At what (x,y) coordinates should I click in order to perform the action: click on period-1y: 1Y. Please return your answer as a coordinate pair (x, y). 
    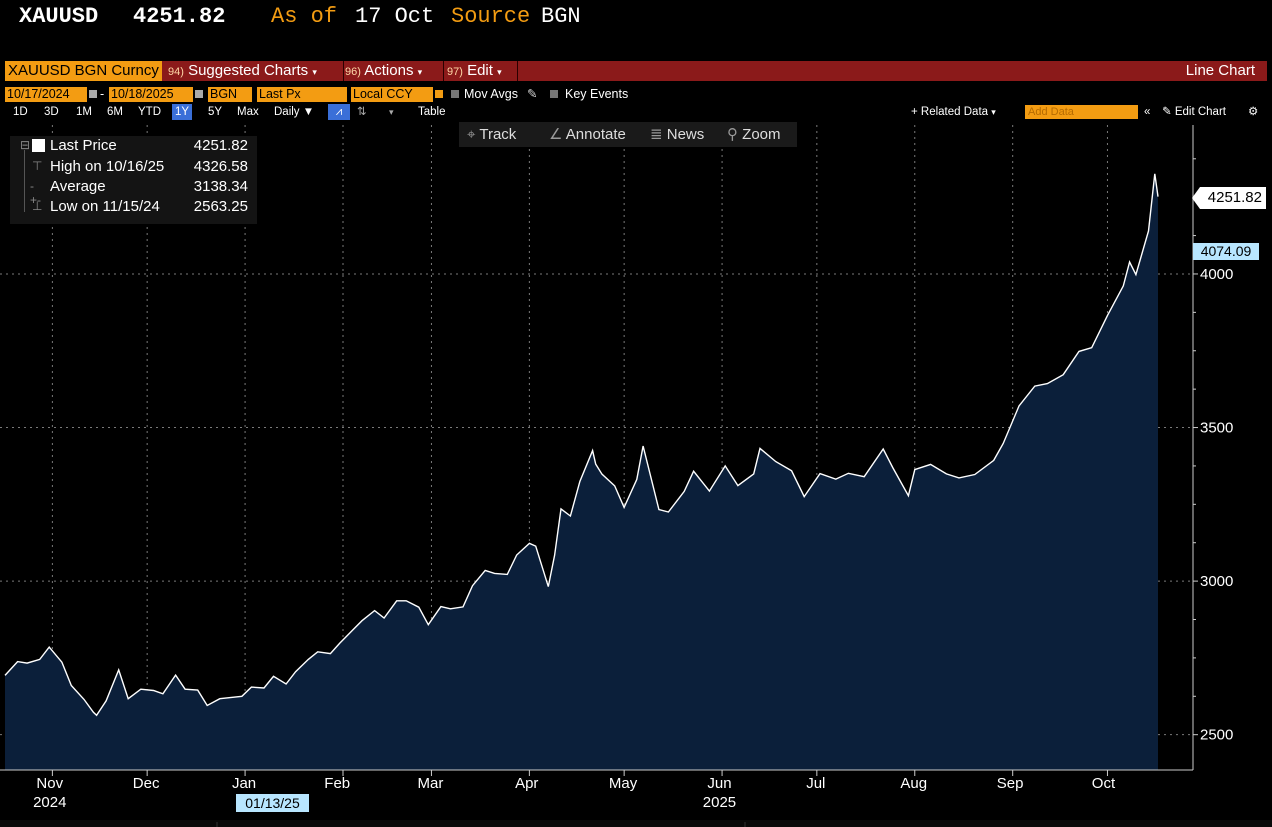
    Looking at the image, I should click on (182, 112).